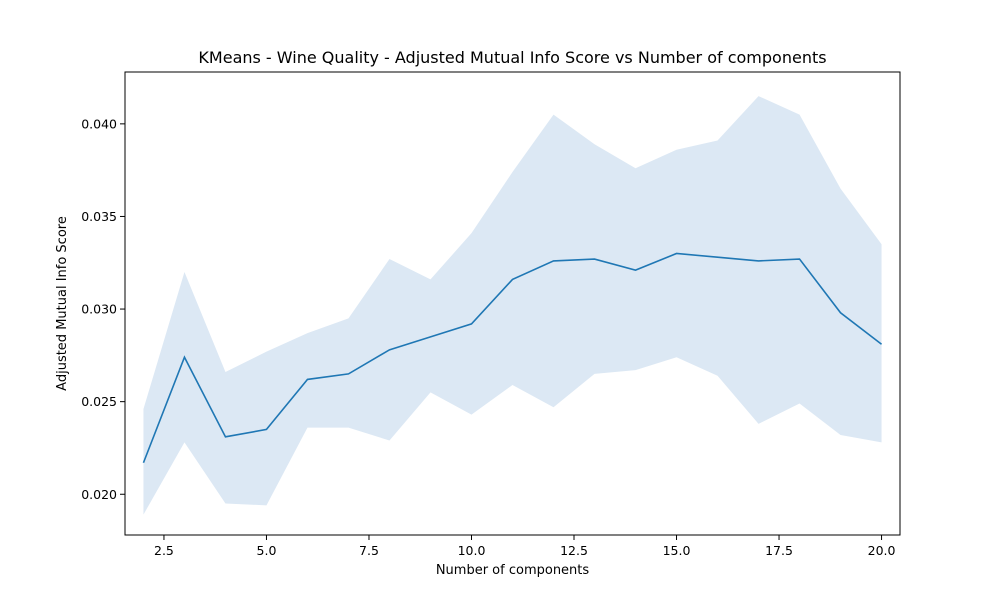 This screenshot has height=600, width=1000. I want to click on y-tick-label: 0.020, so click(99, 494).